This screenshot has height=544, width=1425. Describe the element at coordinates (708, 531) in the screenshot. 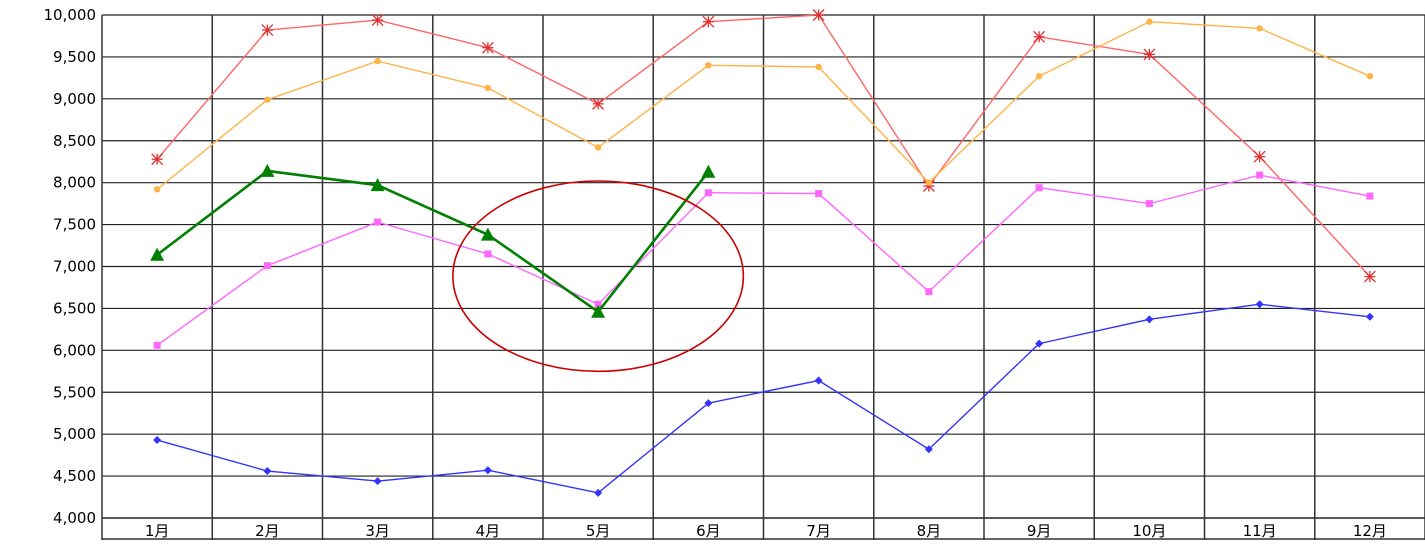

I see `x-tick-label: 6月` at that location.